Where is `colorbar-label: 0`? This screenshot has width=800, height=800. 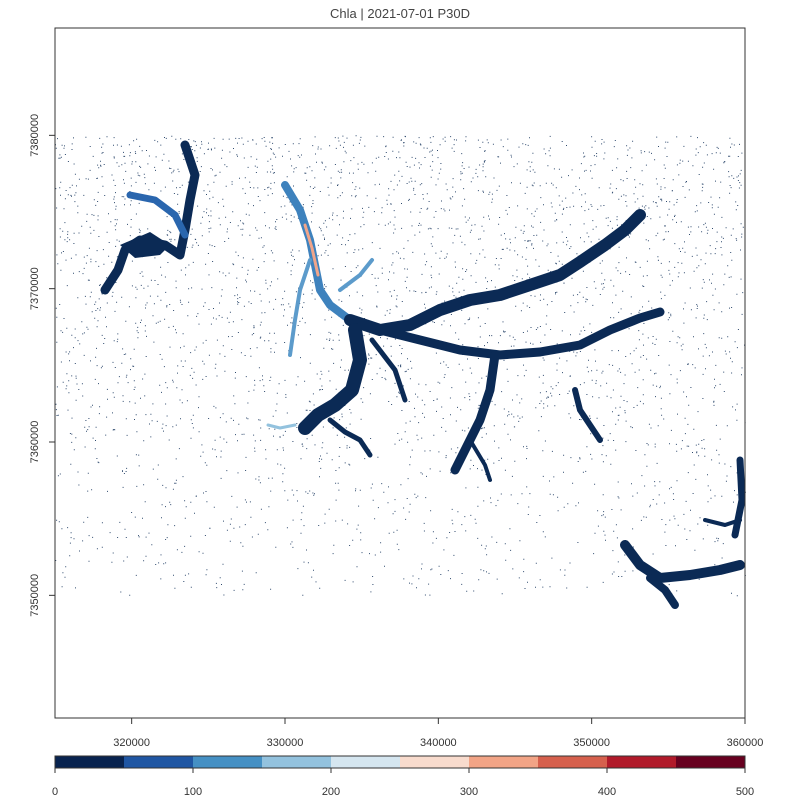
colorbar-label: 0 is located at coordinates (55, 792).